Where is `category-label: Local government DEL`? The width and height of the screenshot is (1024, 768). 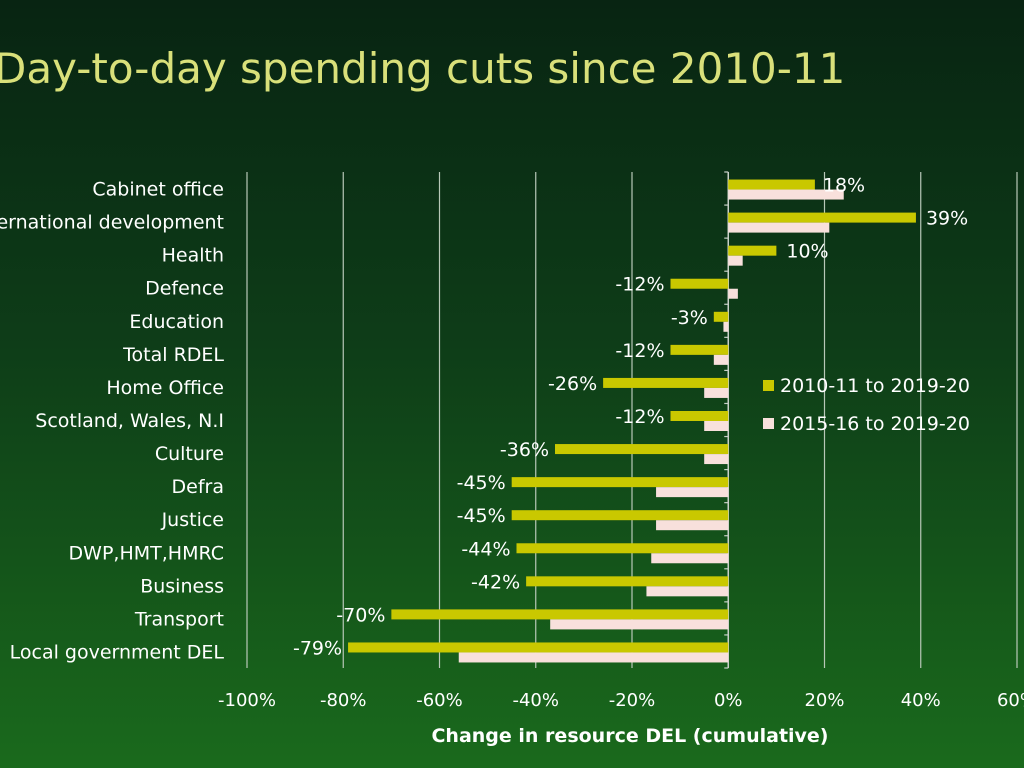 category-label: Local government DEL is located at coordinates (117, 652).